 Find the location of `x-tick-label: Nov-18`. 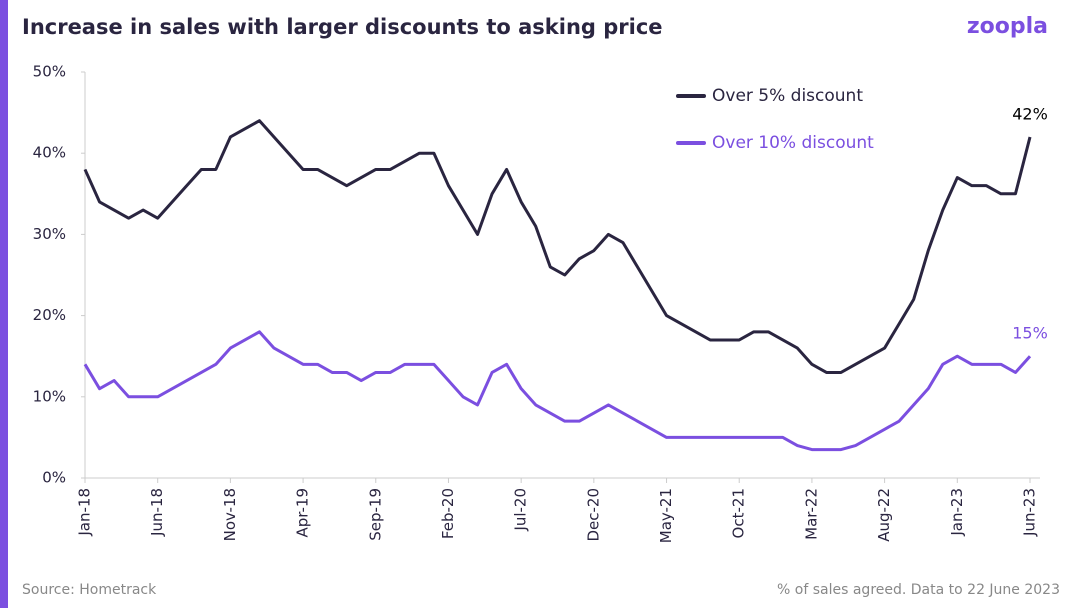

x-tick-label: Nov-18 is located at coordinates (230, 514).